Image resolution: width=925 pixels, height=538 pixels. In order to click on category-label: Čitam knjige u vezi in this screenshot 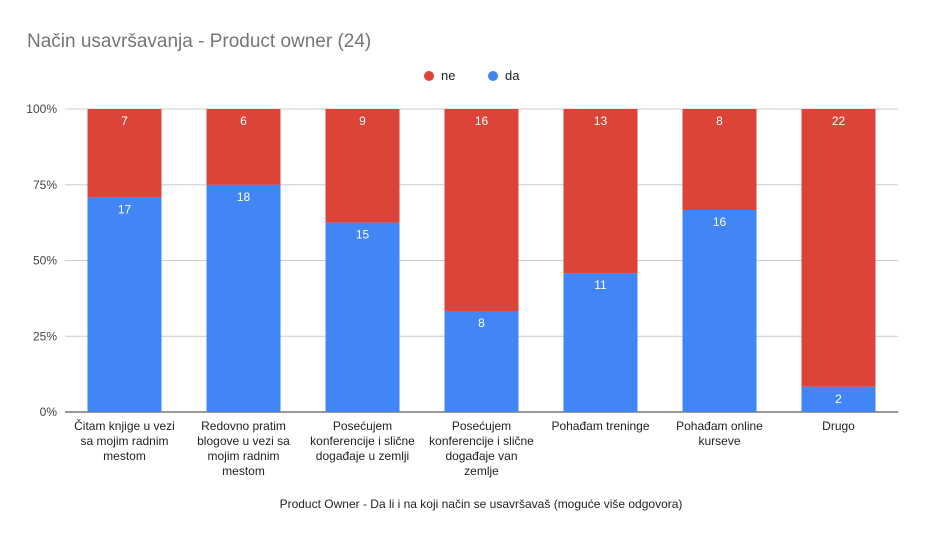, I will do `click(124, 425)`.